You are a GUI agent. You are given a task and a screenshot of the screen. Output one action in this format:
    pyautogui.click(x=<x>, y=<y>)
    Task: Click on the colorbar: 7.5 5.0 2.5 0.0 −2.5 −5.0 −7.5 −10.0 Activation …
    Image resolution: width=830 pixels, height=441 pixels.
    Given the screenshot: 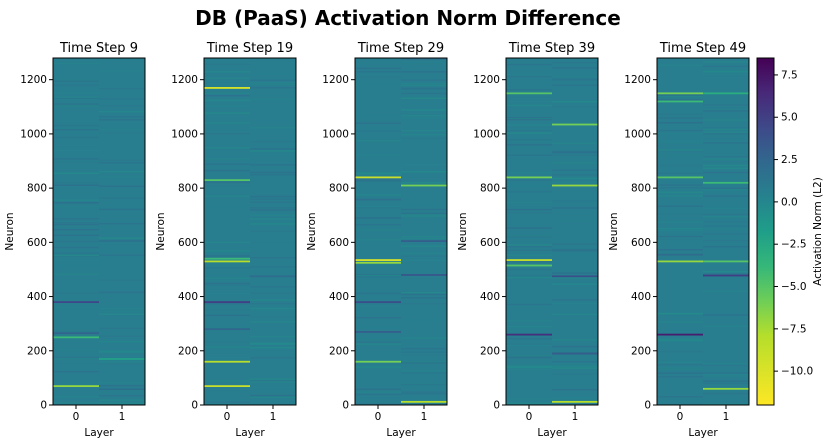 What is the action you would take?
    pyautogui.click(x=790, y=231)
    